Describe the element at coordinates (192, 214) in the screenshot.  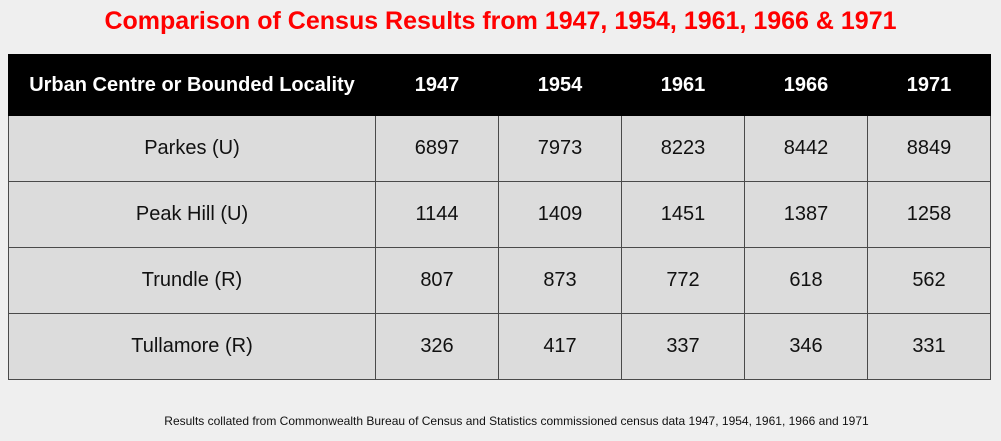
I see `row-label: Peak Hill (U)` at that location.